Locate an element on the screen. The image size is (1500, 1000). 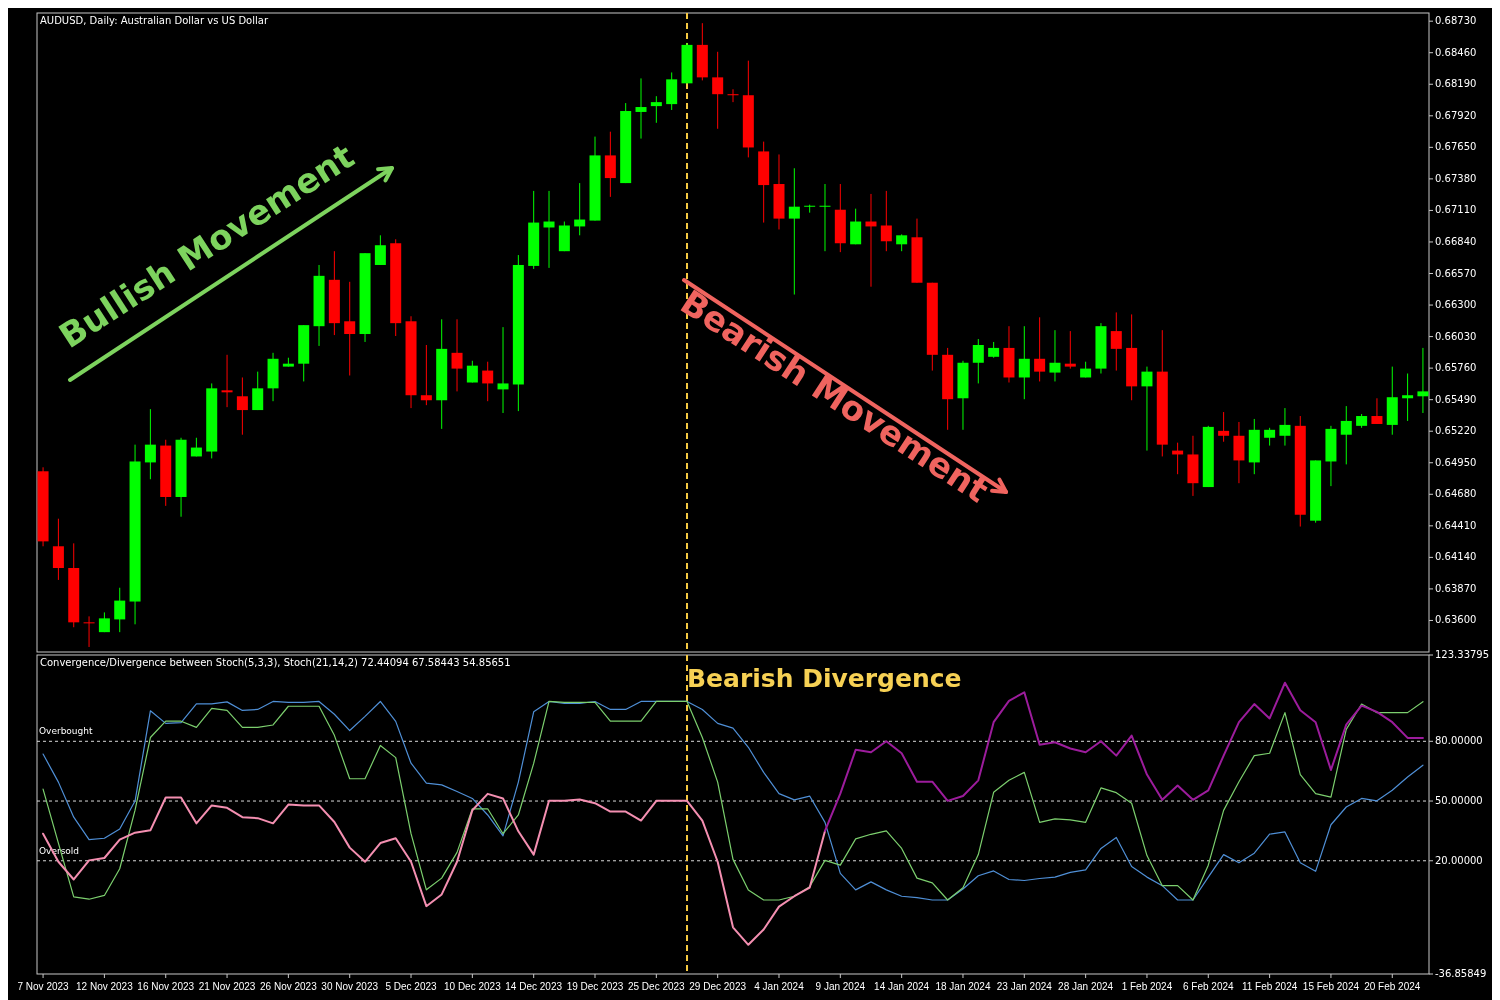
chart-title: Convergence/Divergence between Stoch(5,3,3), Stoch(21,14,2) 72.44094 67.58443 54.85651 is located at coordinates (275, 662).